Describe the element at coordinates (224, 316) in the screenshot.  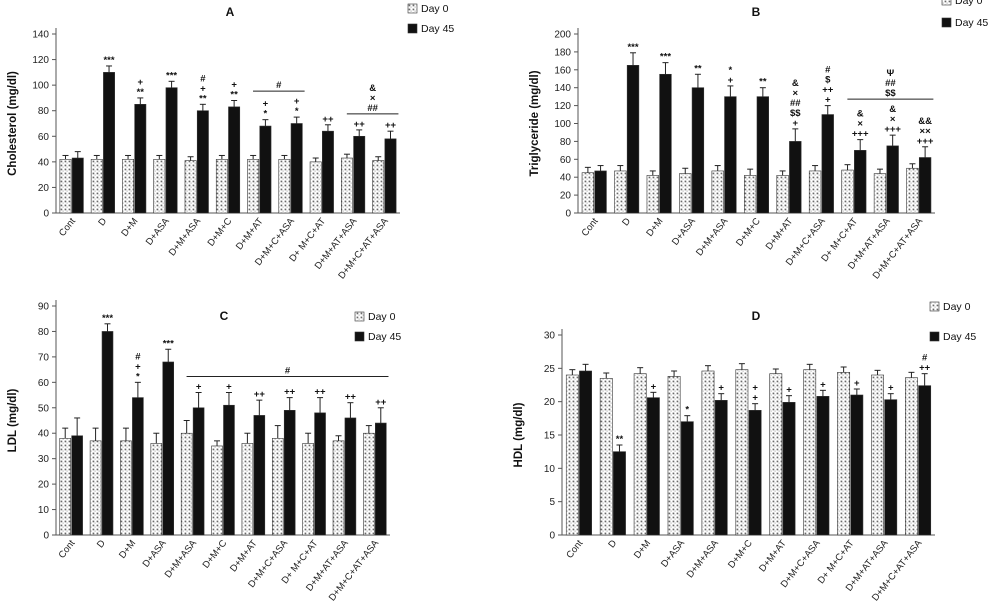
I see `panel-title: C` at that location.